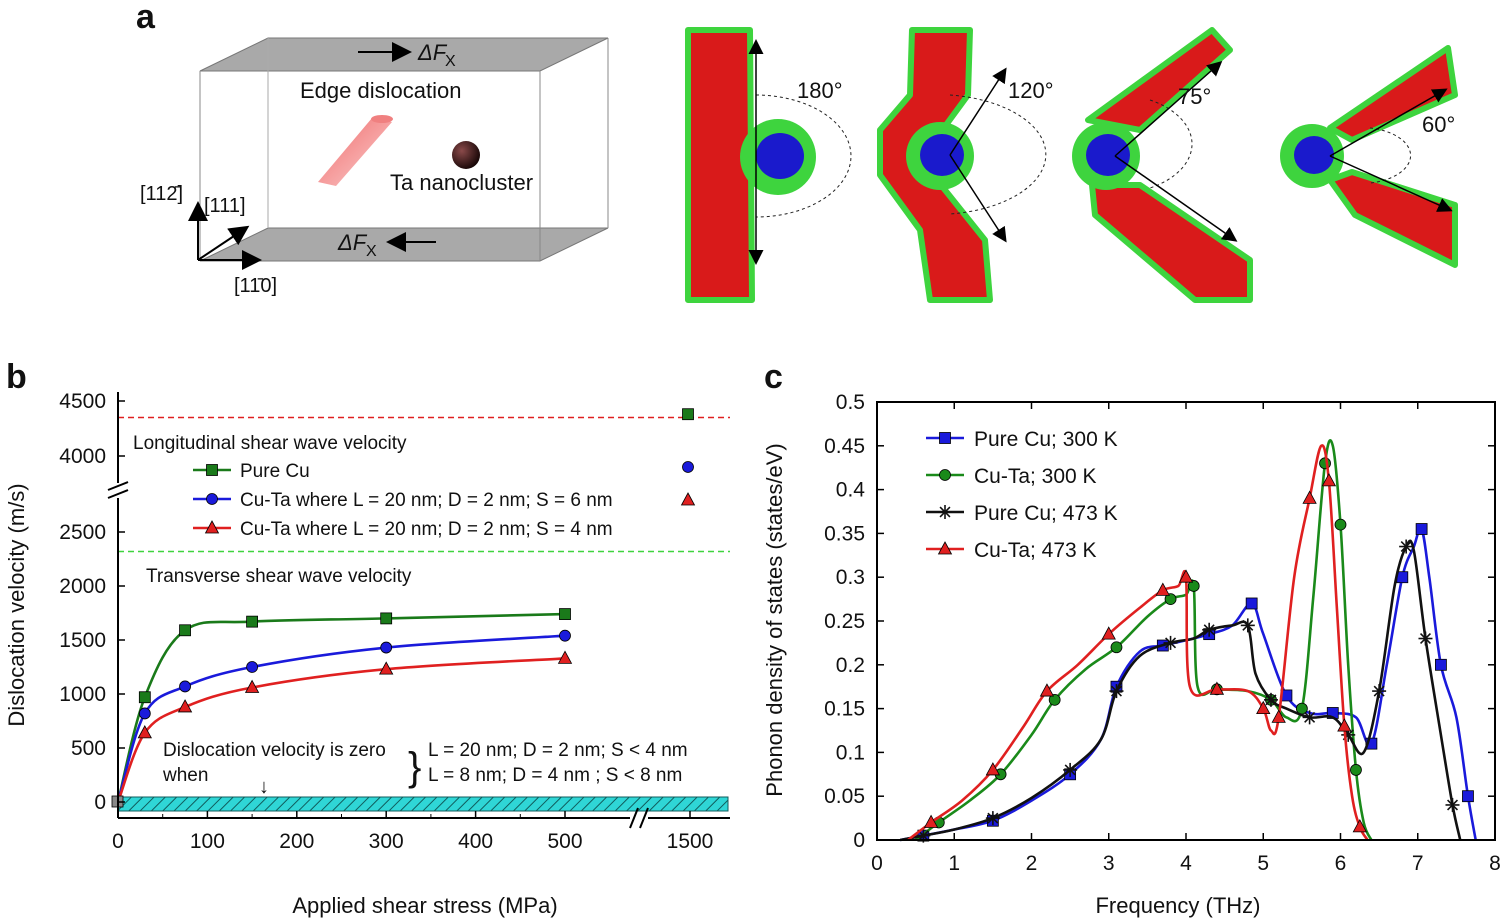  I want to click on top-plate, so click(404, 54).